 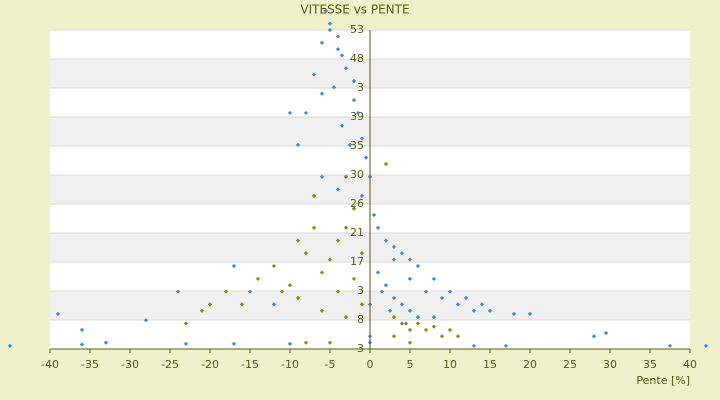 What do you see at coordinates (360, 319) in the screenshot?
I see `y-tick-label: 8` at bounding box center [360, 319].